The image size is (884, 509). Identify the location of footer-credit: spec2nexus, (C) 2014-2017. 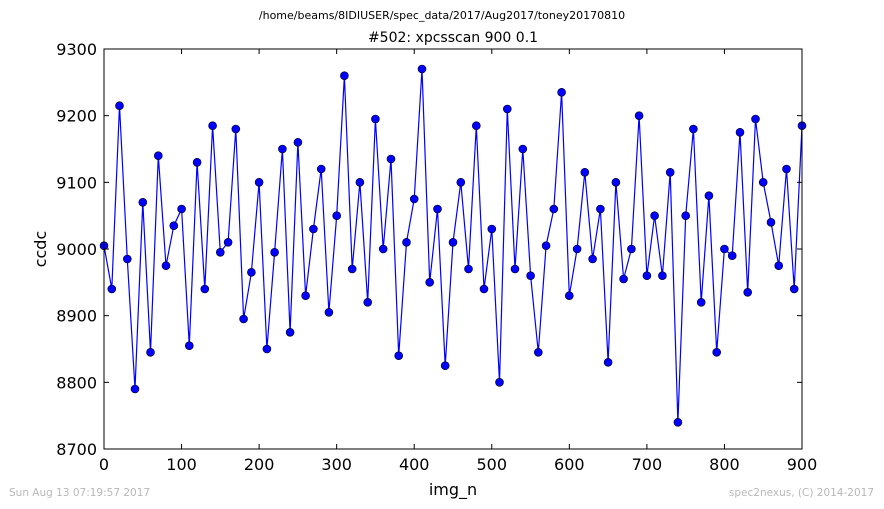
(801, 493).